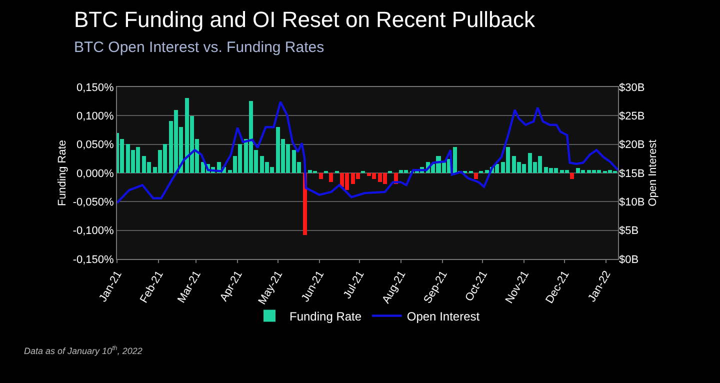 This screenshot has height=383, width=720. Describe the element at coordinates (305, 19) in the screenshot. I see `chart-title: BTC Funding and OI Reset on Recent Pullback` at that location.